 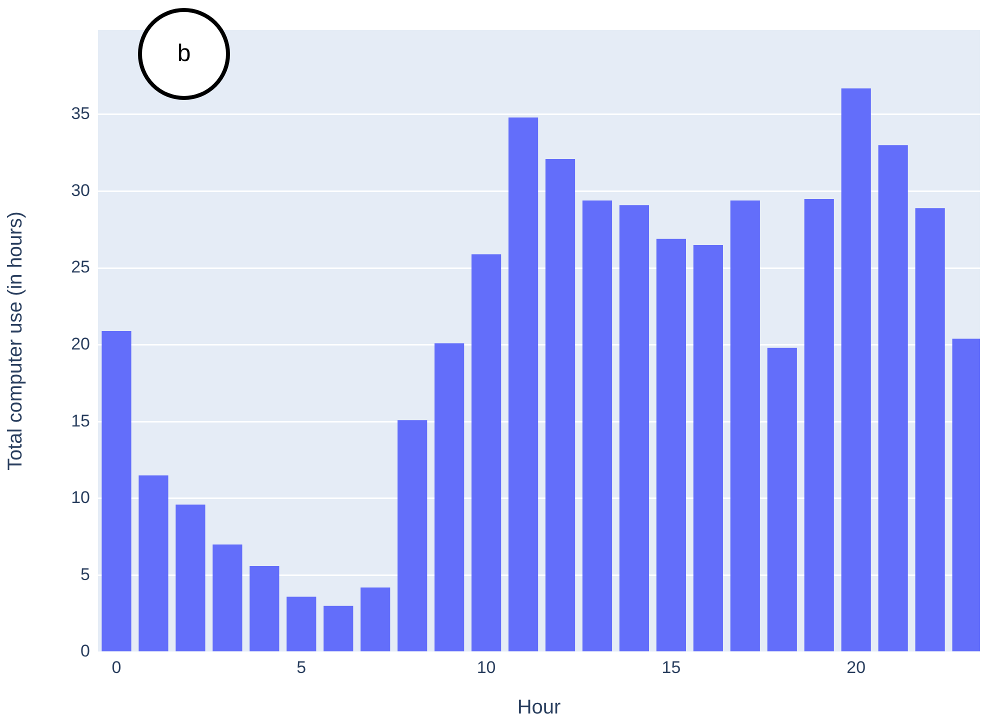 I want to click on x-tick-label: 5, so click(x=301, y=667).